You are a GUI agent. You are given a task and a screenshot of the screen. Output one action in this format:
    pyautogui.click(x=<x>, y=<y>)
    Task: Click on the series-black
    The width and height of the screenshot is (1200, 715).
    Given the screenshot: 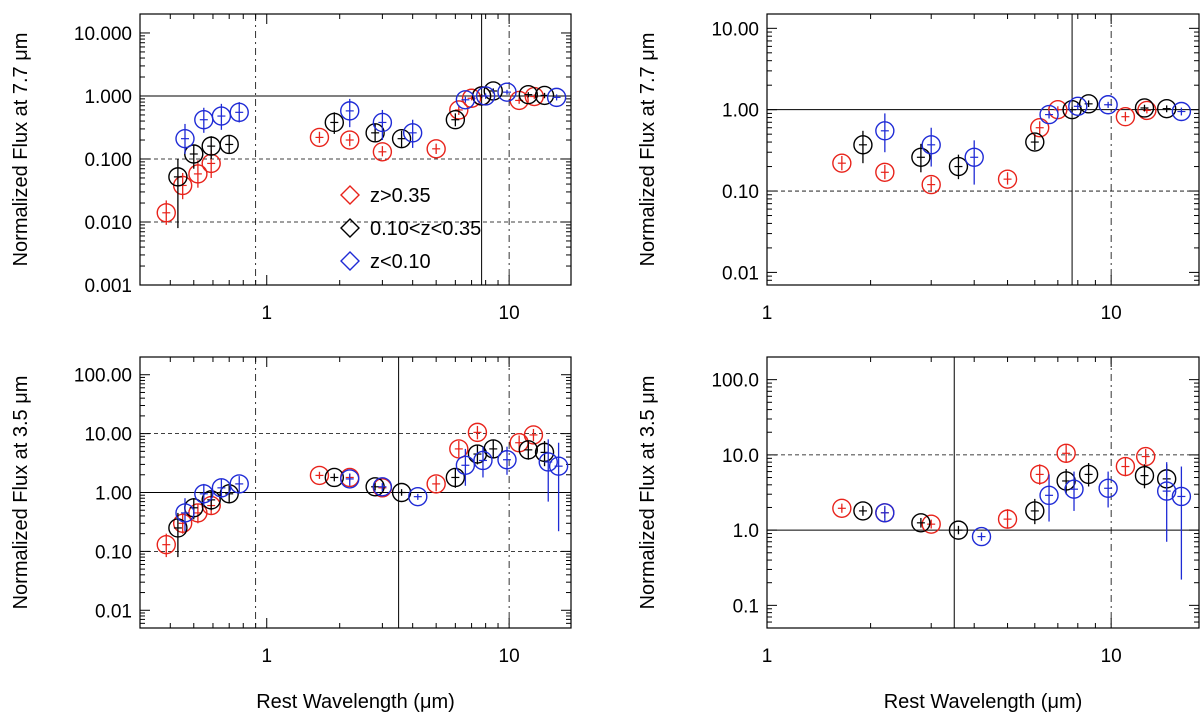 What is the action you would take?
    pyautogui.click(x=1015, y=501)
    